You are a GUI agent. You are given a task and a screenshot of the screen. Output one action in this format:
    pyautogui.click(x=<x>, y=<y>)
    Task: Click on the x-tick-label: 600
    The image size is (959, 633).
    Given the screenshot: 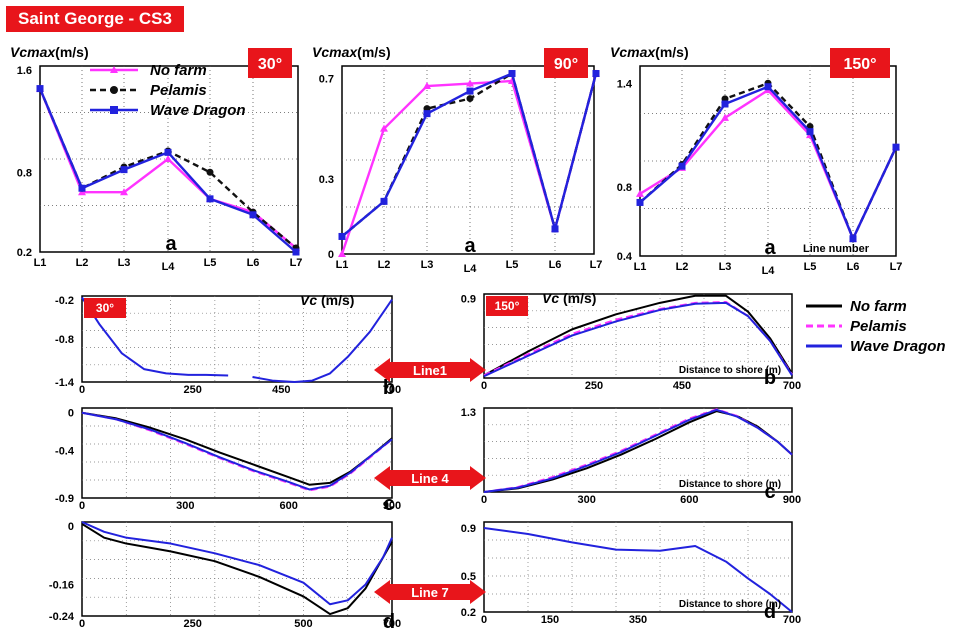 What is the action you would take?
    pyautogui.click(x=288, y=506)
    